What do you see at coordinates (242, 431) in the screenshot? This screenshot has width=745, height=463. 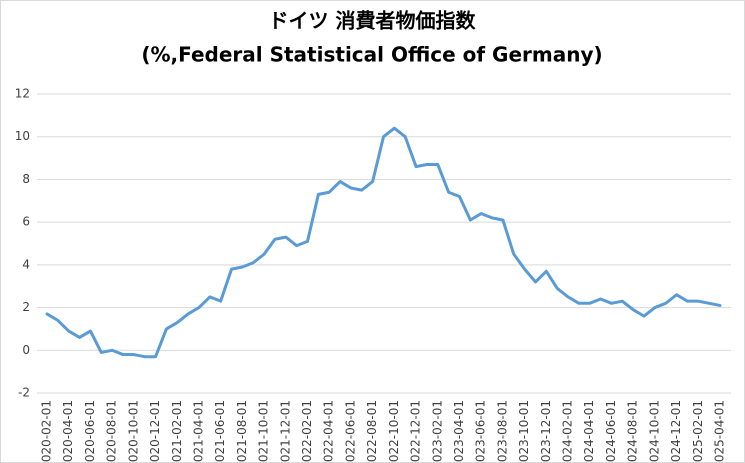 I see `x-tick-label: 2021-08-01` at bounding box center [242, 431].